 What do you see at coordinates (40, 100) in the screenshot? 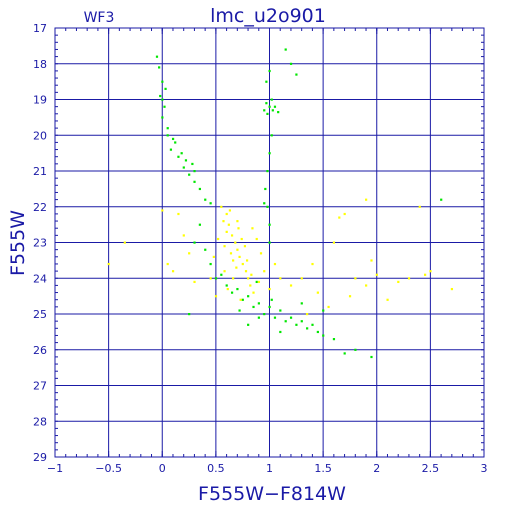
I see `y-tick-label: 19` at bounding box center [40, 100].